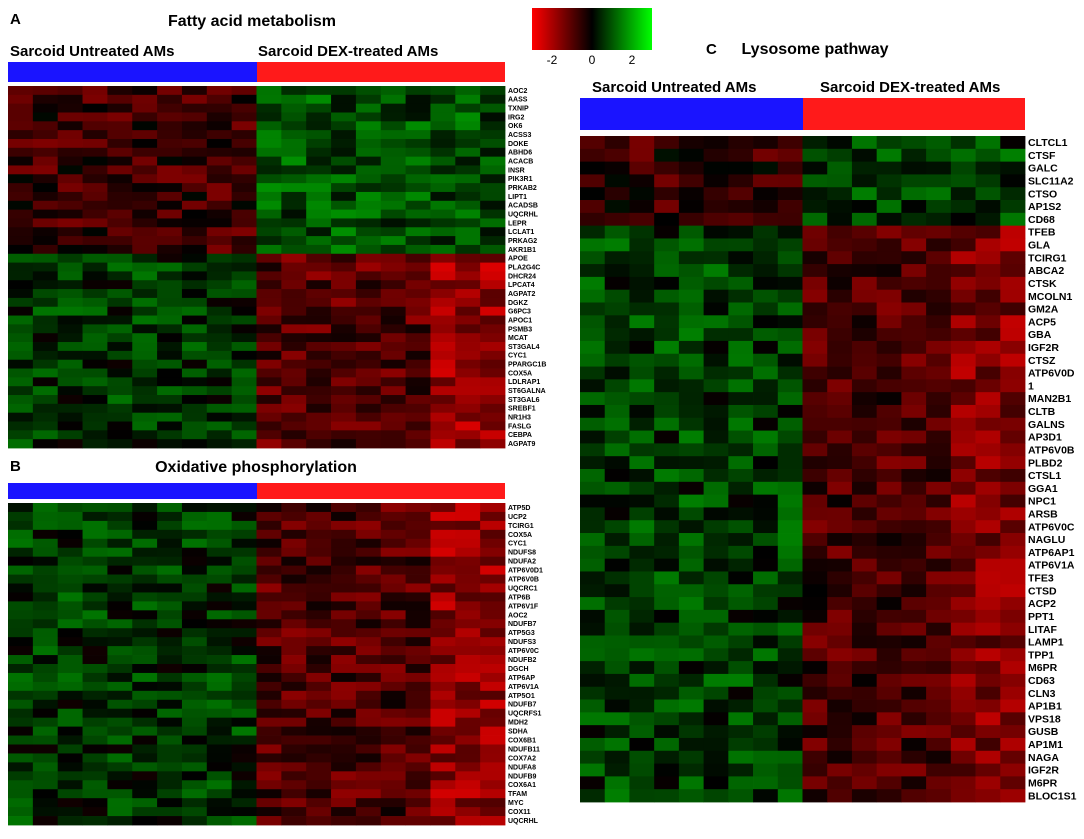 This screenshot has width=1084, height=839. I want to click on gene-label: IGF2R, so click(1043, 348).